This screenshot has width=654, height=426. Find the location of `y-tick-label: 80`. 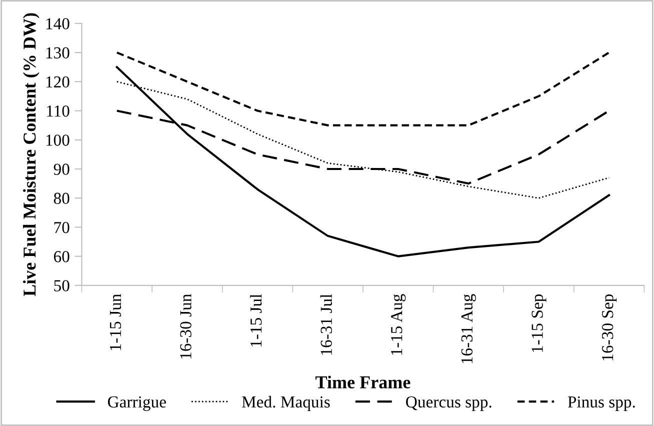

y-tick-label: 80 is located at coordinates (62, 198).